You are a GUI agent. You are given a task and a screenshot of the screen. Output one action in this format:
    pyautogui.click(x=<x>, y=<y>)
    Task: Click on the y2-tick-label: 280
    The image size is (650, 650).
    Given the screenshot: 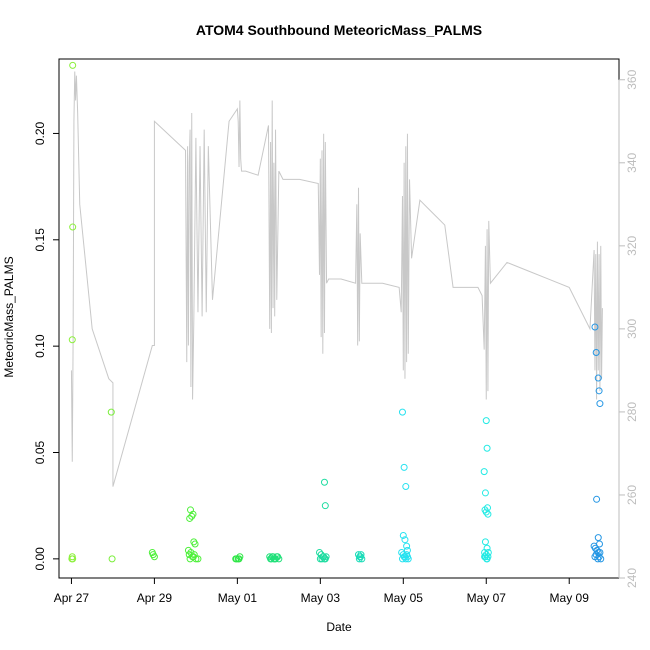 What is the action you would take?
    pyautogui.click(x=632, y=412)
    